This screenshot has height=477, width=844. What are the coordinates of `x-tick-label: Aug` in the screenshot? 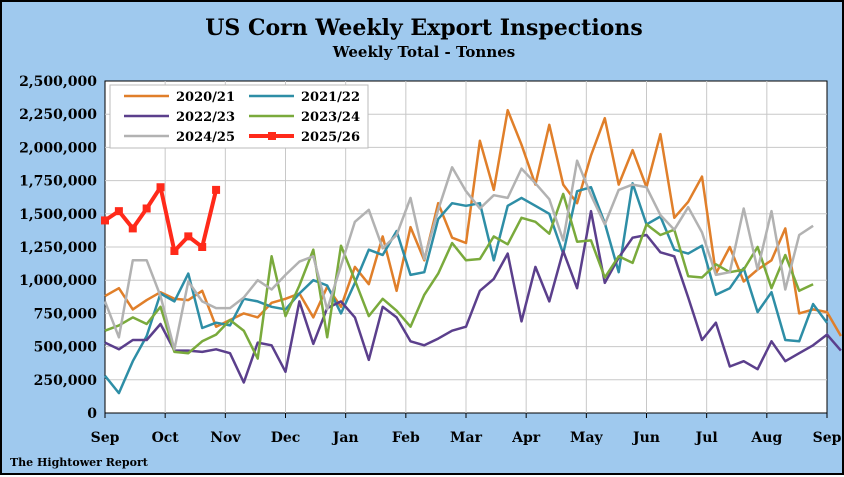 It's located at (766, 438).